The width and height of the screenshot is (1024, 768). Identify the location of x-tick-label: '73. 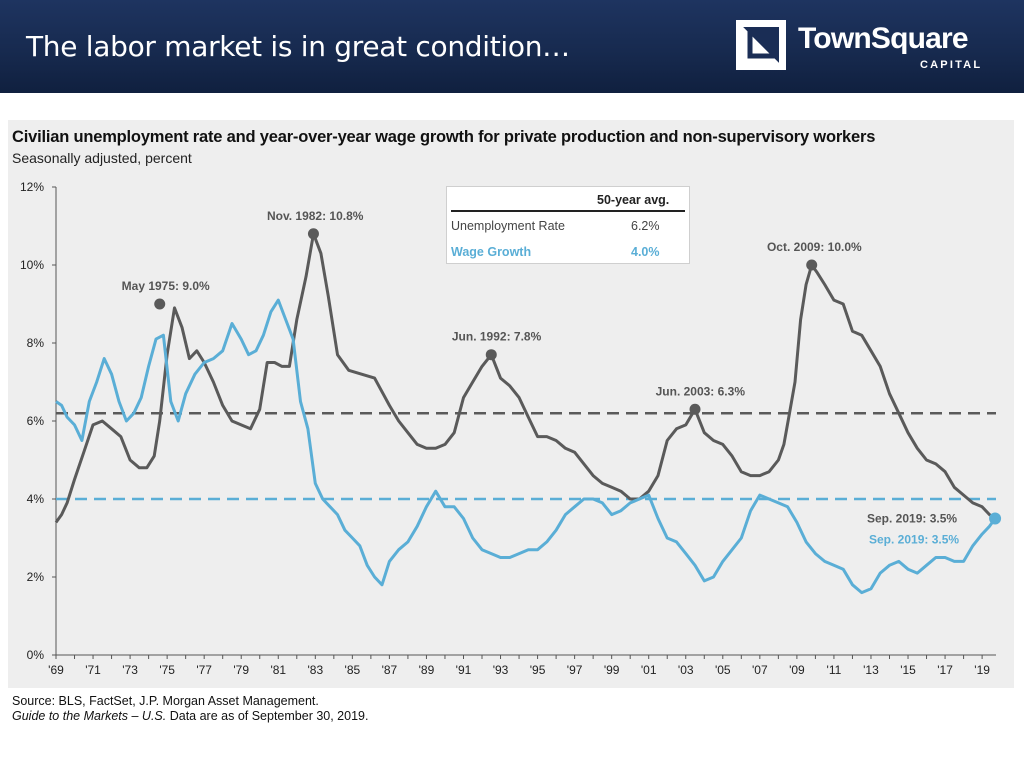
(130, 670).